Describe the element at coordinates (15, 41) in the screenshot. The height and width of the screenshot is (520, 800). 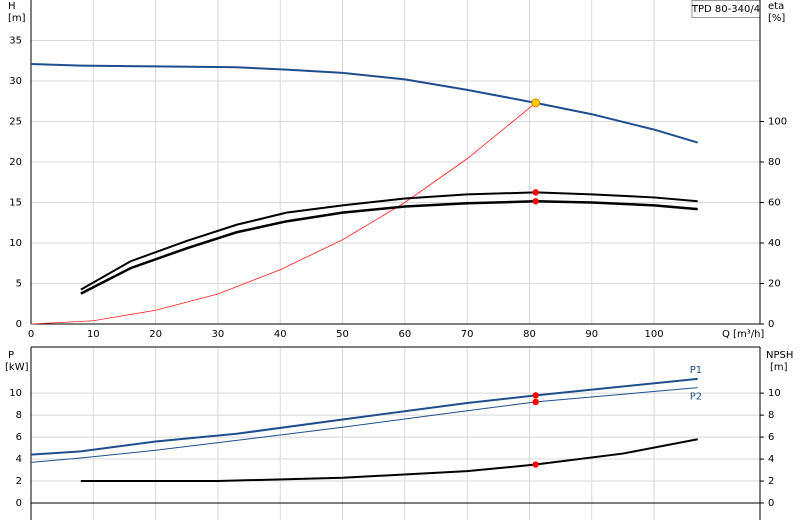
I see `y-tick-label: 35` at that location.